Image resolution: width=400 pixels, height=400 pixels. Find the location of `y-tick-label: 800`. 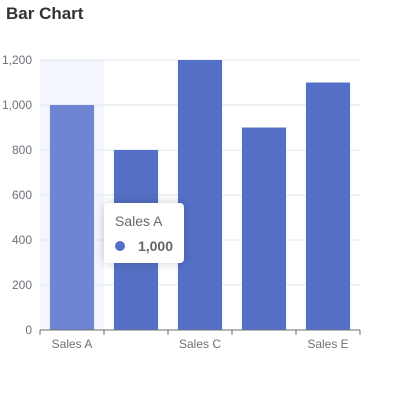

y-tick-label: 800 is located at coordinates (22, 150).